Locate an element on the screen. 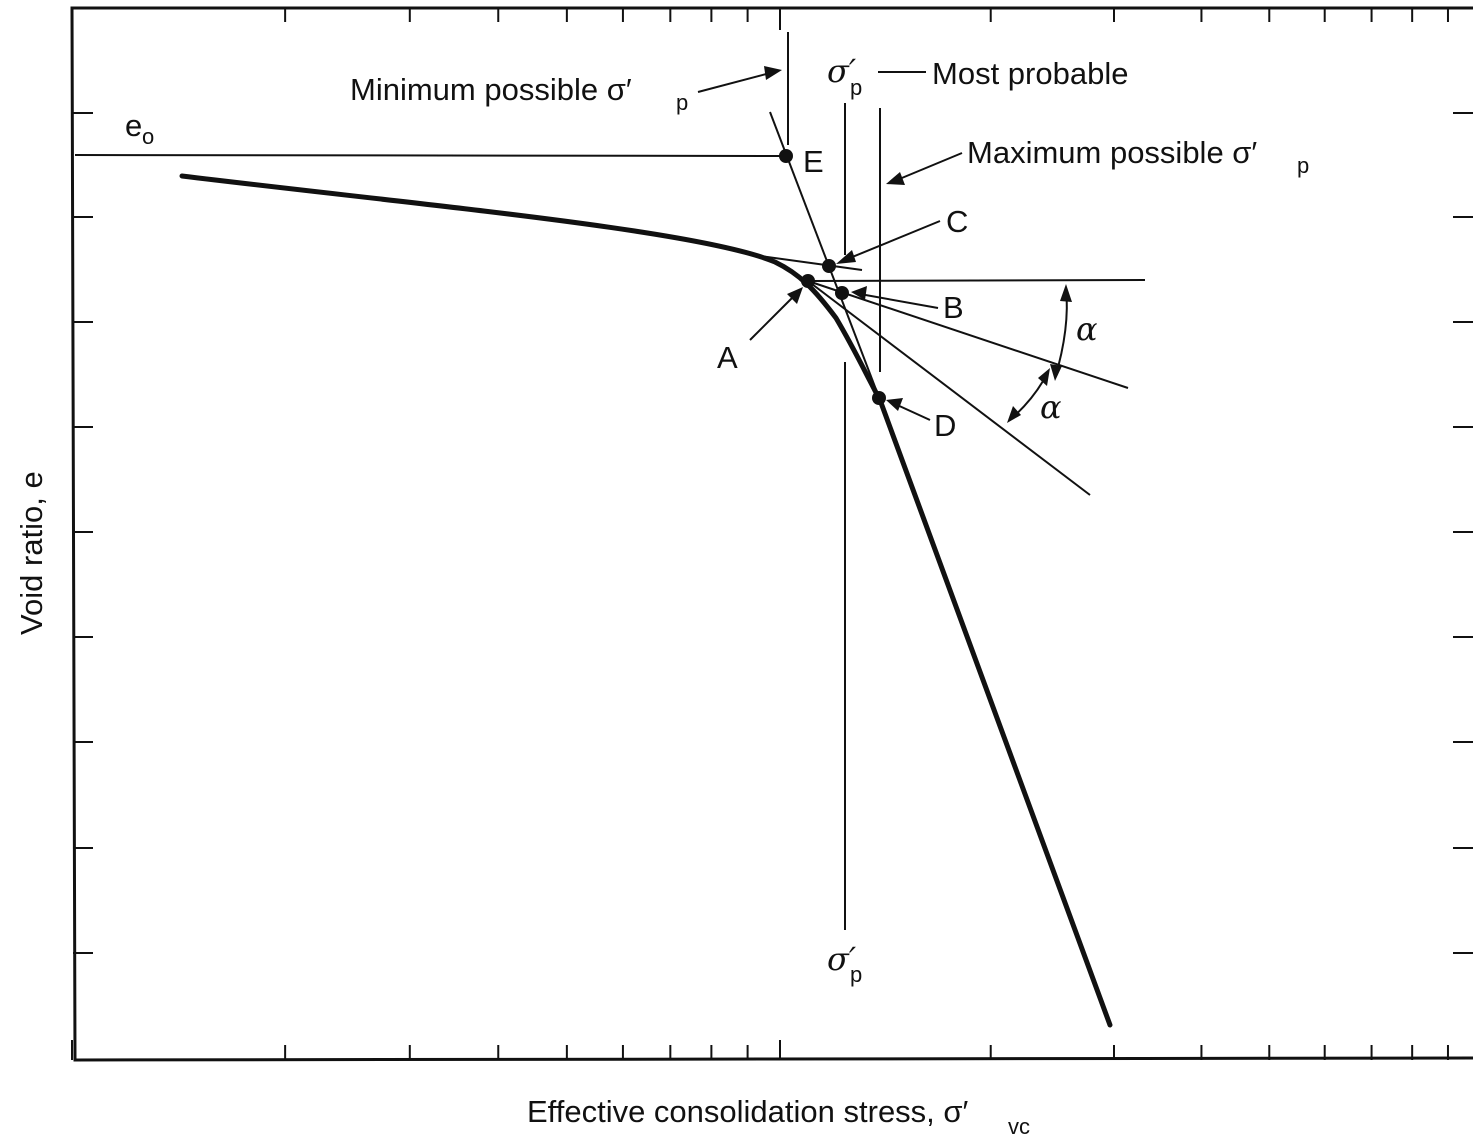 The width and height of the screenshot is (1473, 1139). leader-max is located at coordinates (929, 166).